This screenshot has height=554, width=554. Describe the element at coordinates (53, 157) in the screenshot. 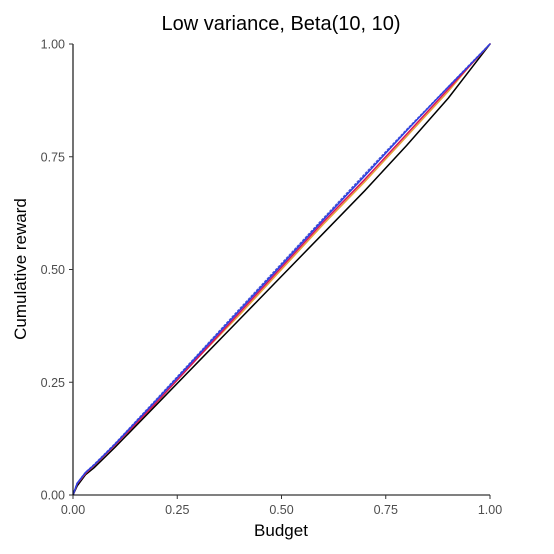

I see `y-tick-label: 0.75` at that location.